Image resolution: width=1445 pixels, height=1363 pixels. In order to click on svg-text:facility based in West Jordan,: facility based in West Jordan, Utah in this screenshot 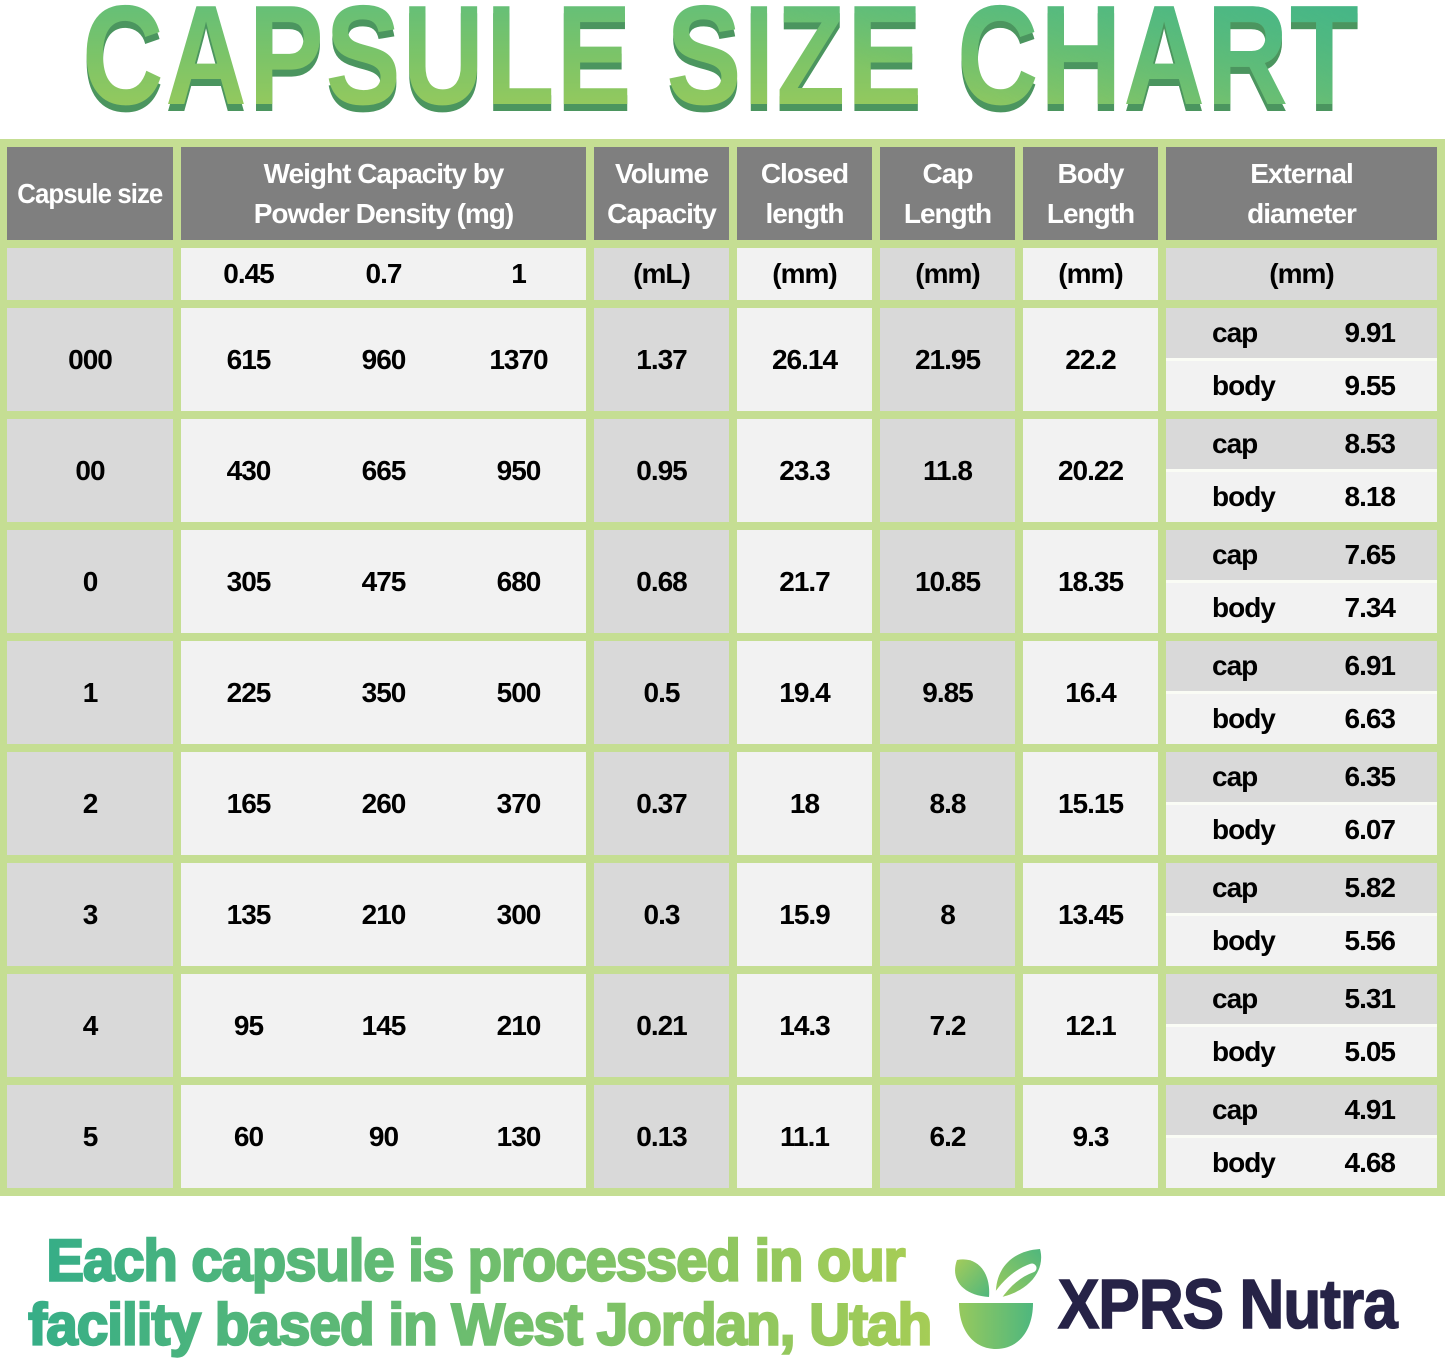, I will do `click(479, 1325)`.